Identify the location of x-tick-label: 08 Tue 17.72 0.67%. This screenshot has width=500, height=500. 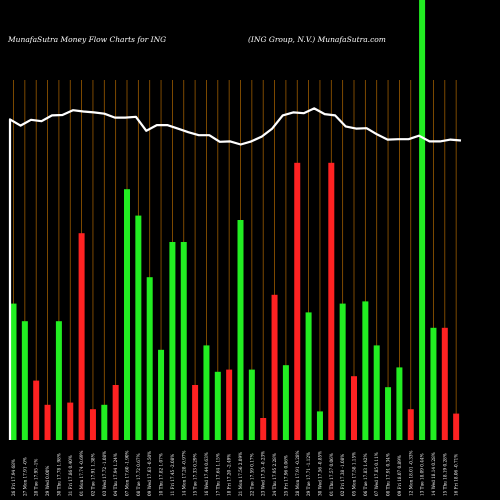
(138, 474).